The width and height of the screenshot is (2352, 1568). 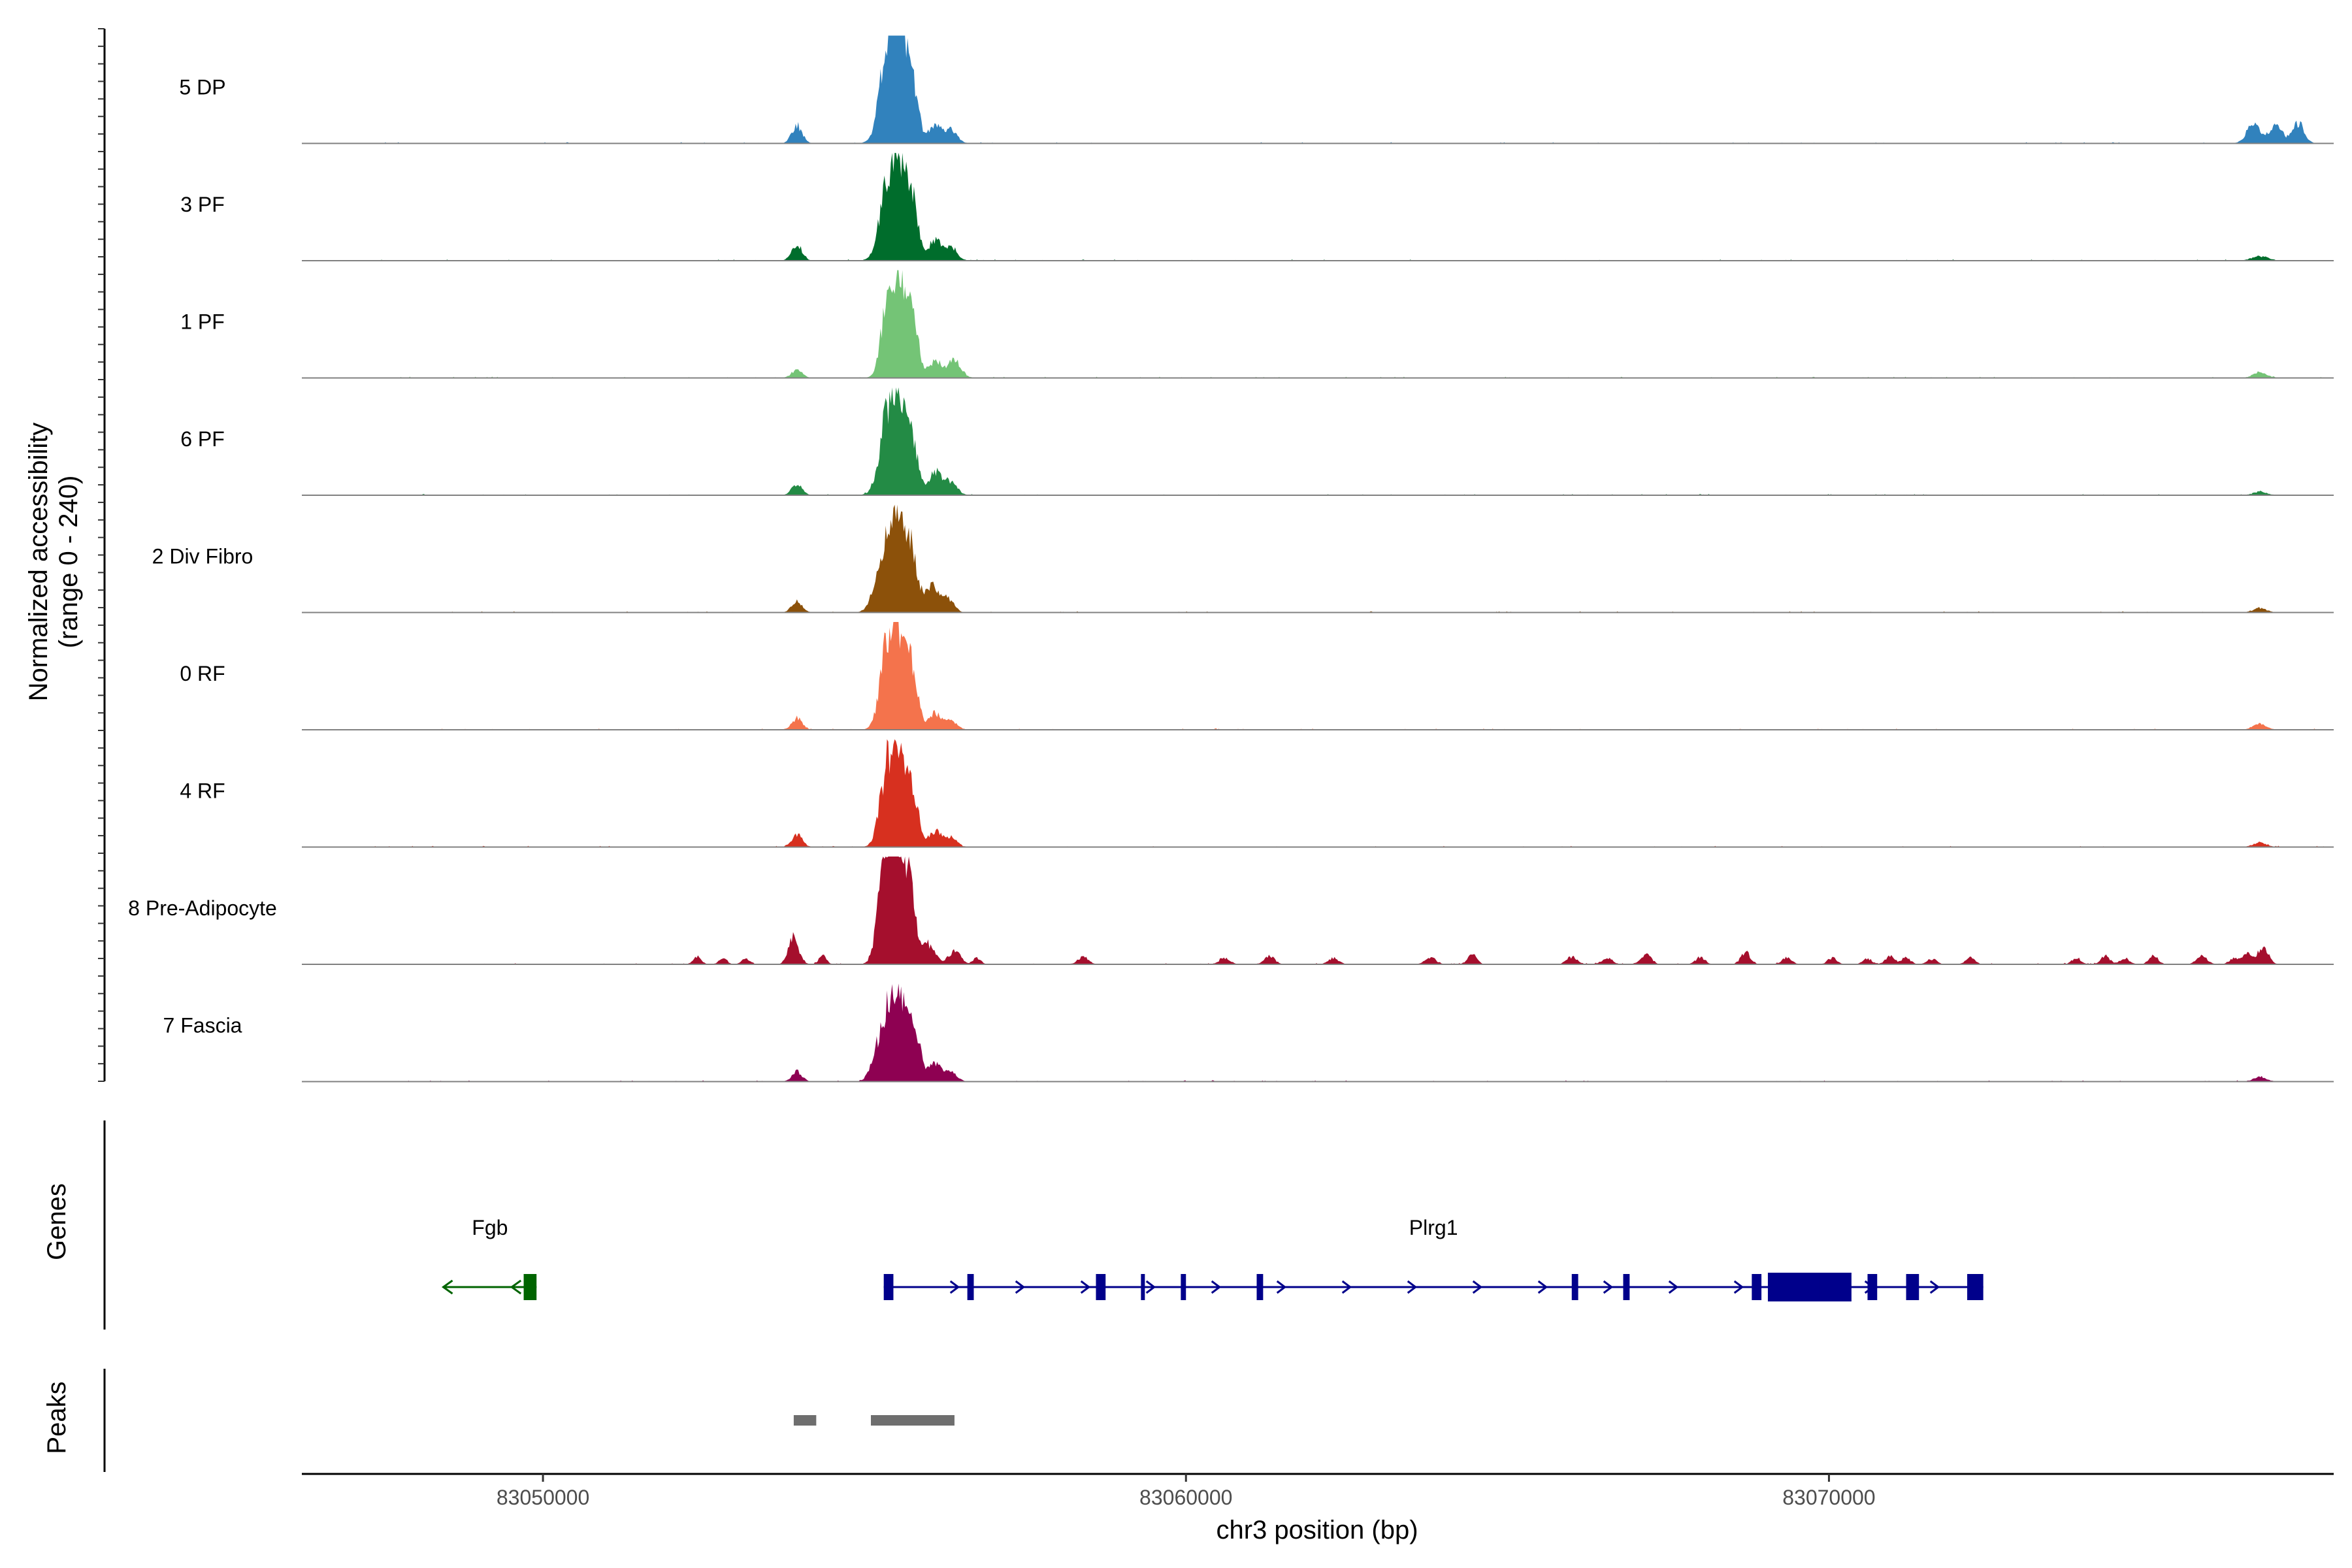 I want to click on track-4: 2 Div Fibro, so click(x=1243, y=558).